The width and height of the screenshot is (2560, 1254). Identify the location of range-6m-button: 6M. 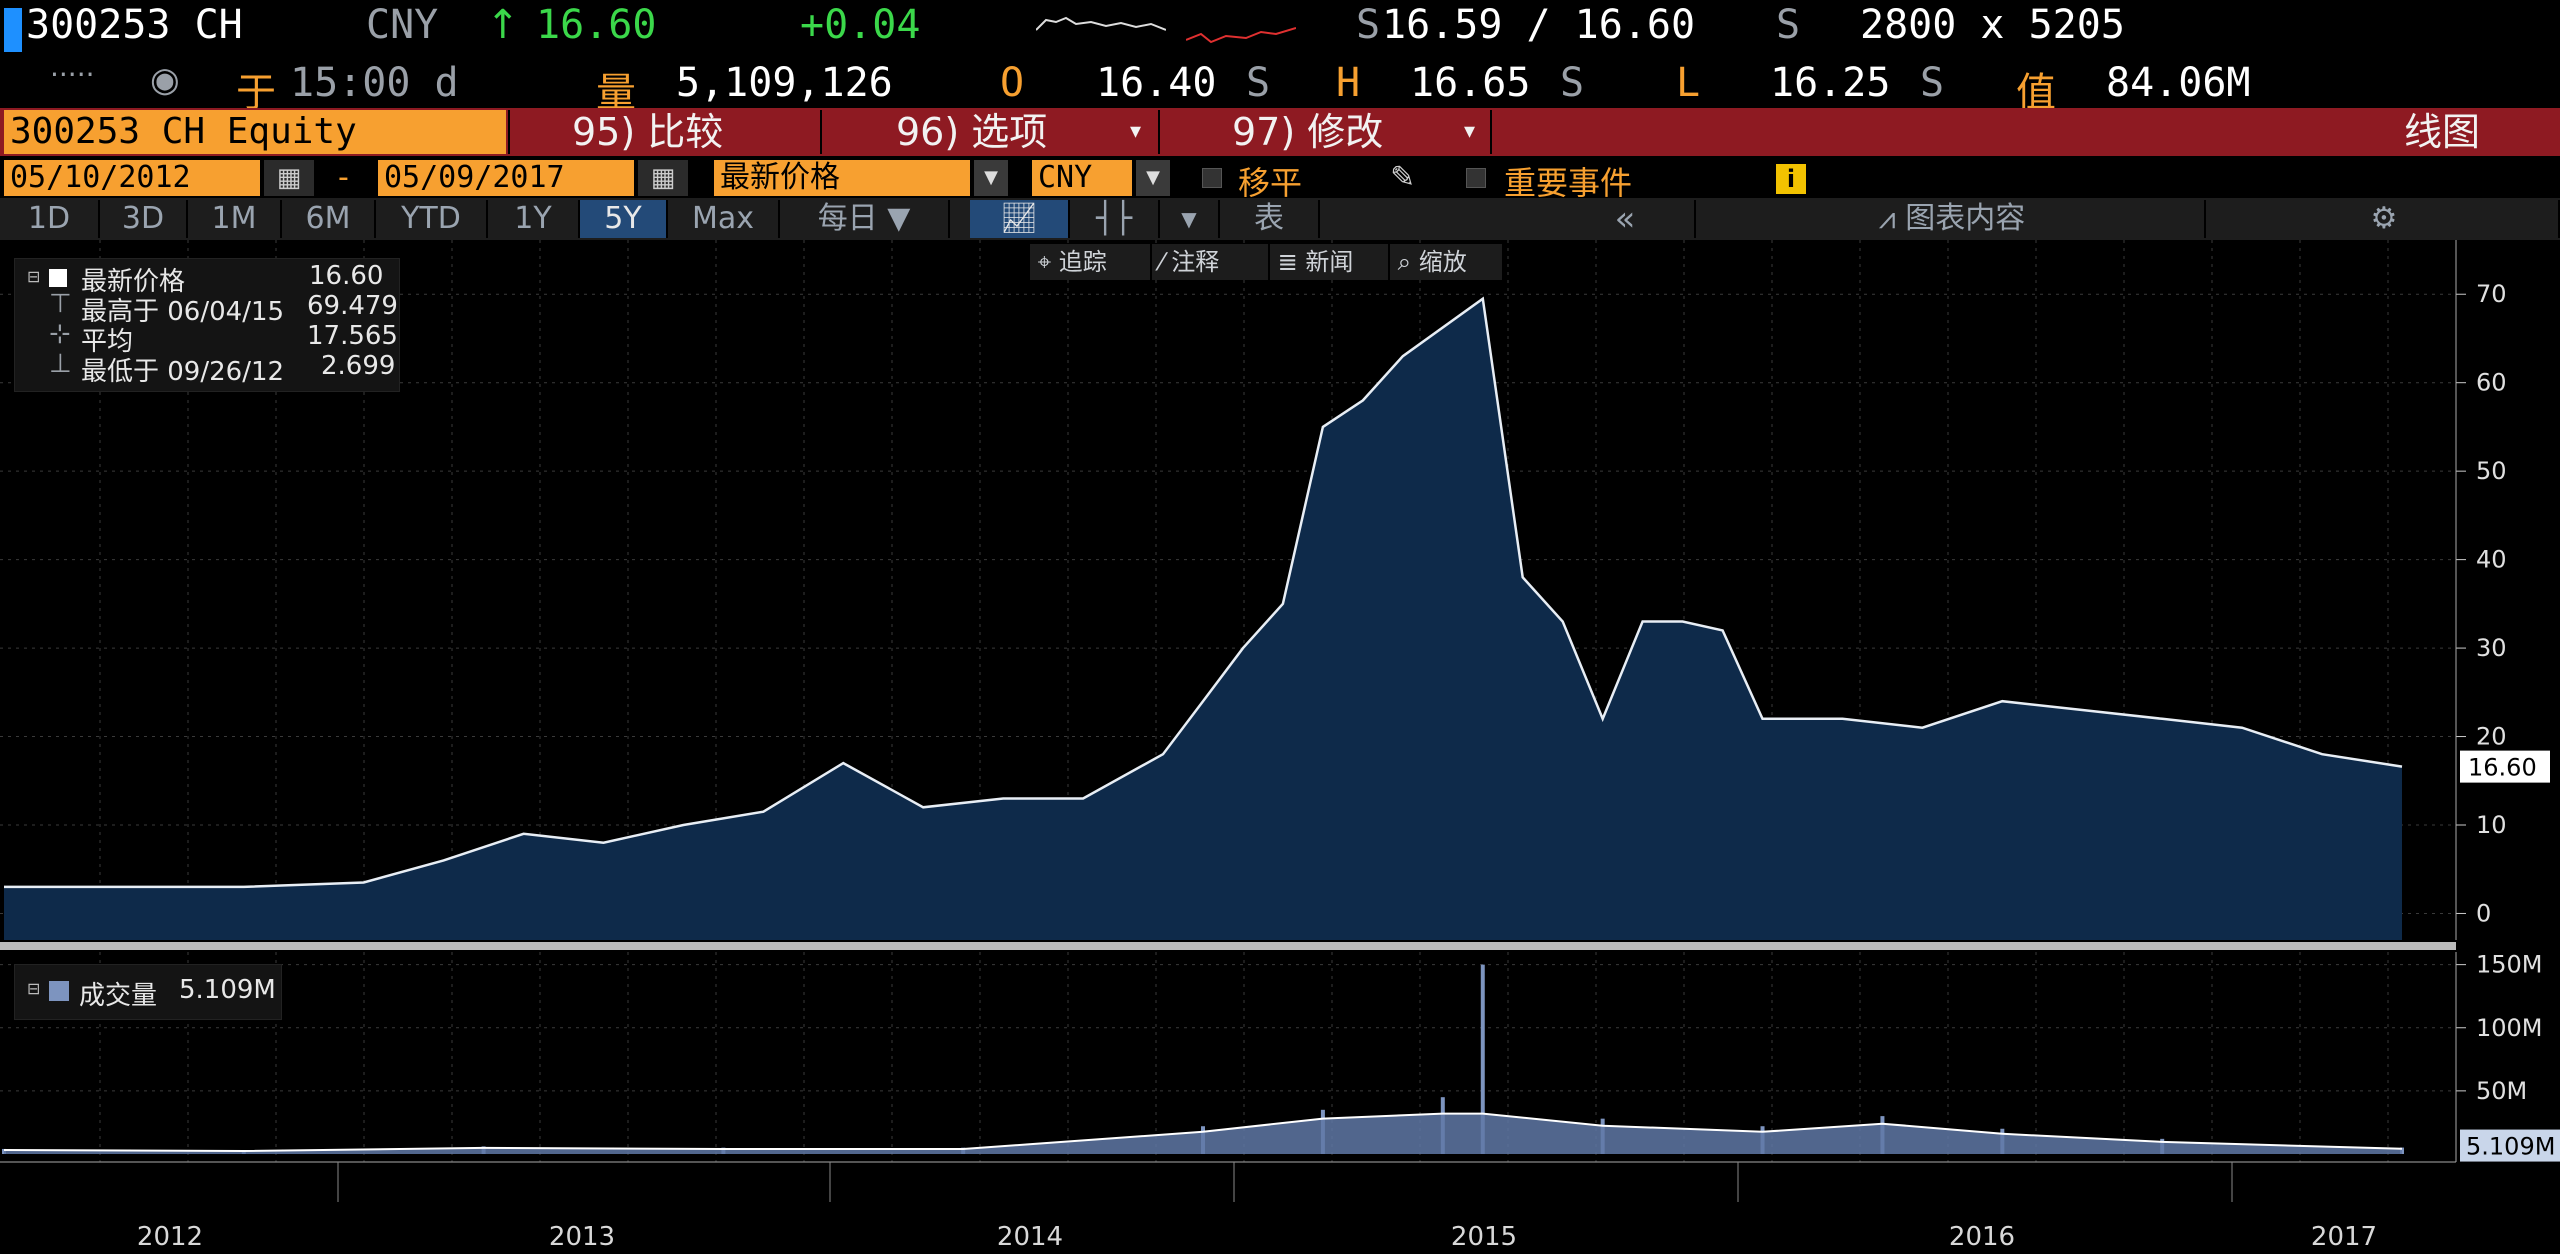
(329, 219).